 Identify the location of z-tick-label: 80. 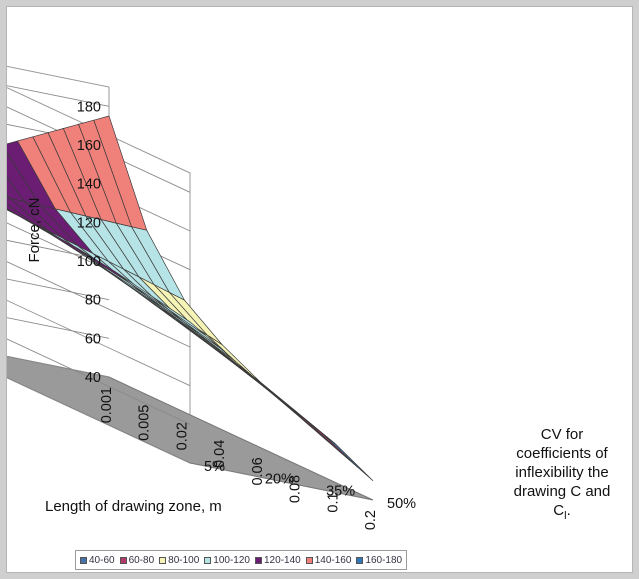
(93, 301).